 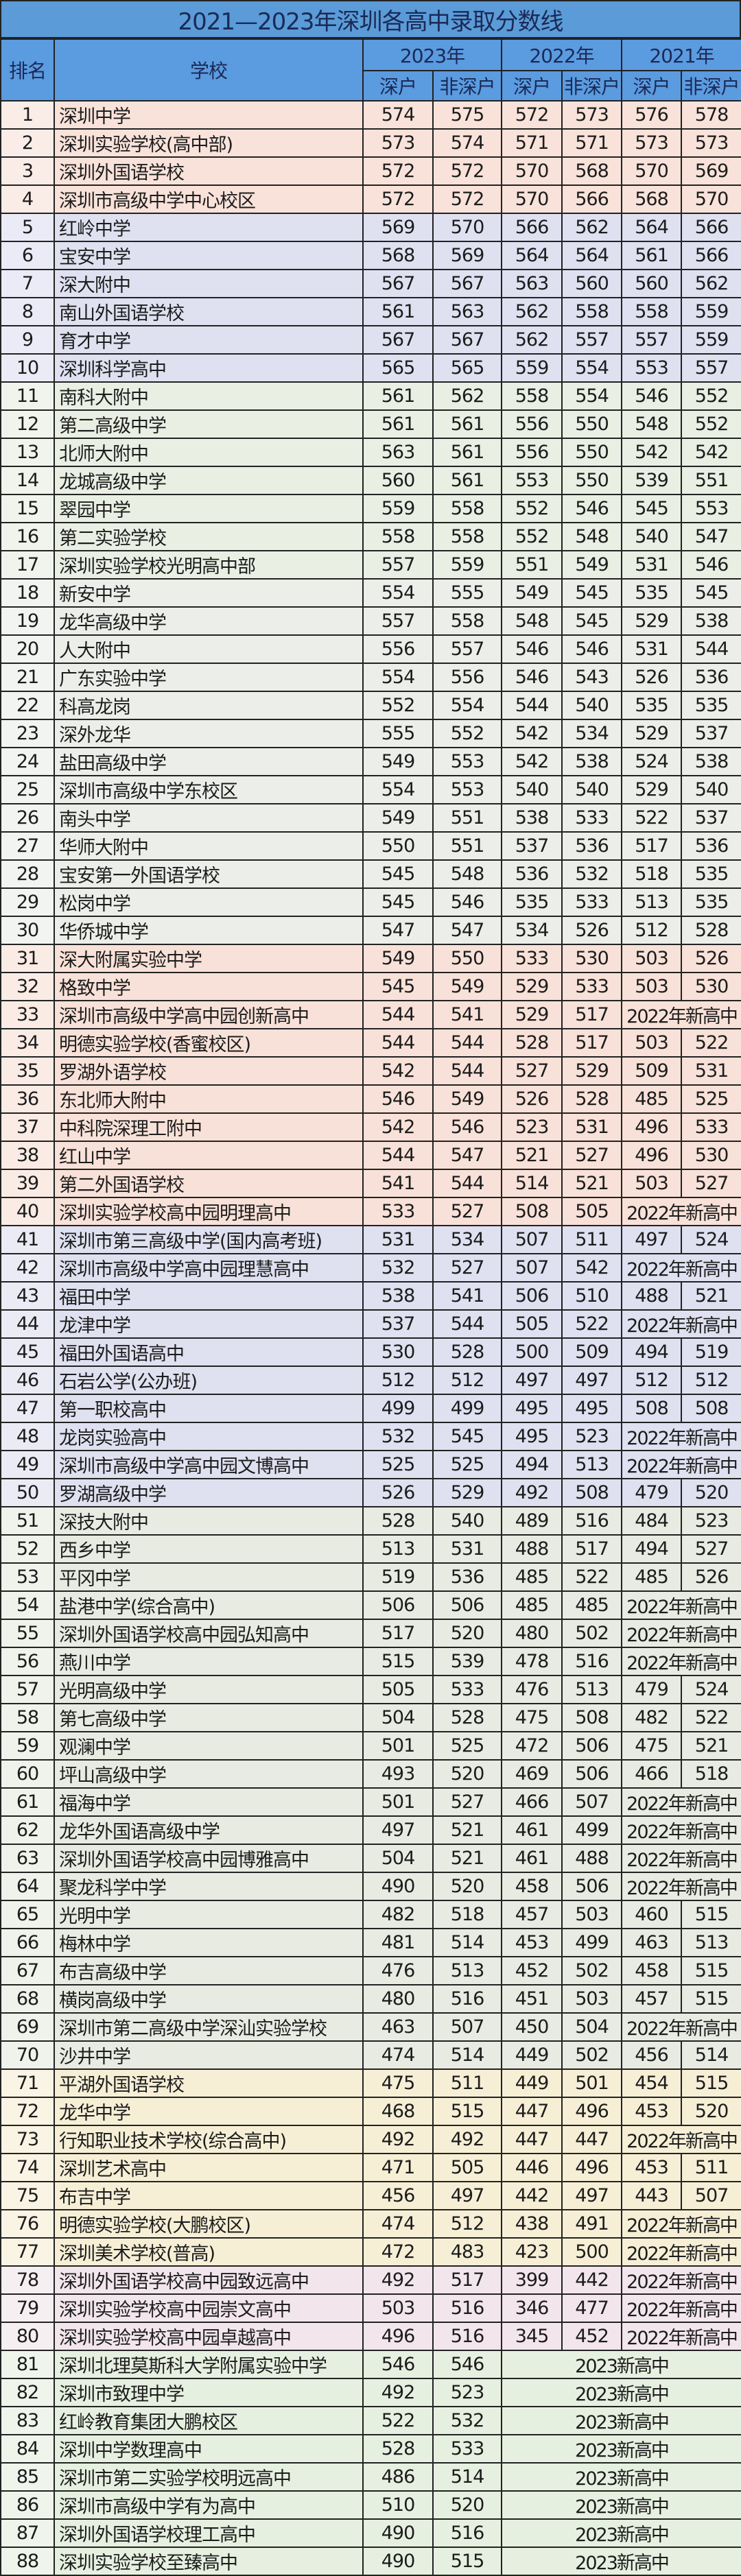 I want to click on table-row: 79 深圳实验学校高中园崇文高中 503 516 346 477 2022年新高中, so click(x=370, y=2308).